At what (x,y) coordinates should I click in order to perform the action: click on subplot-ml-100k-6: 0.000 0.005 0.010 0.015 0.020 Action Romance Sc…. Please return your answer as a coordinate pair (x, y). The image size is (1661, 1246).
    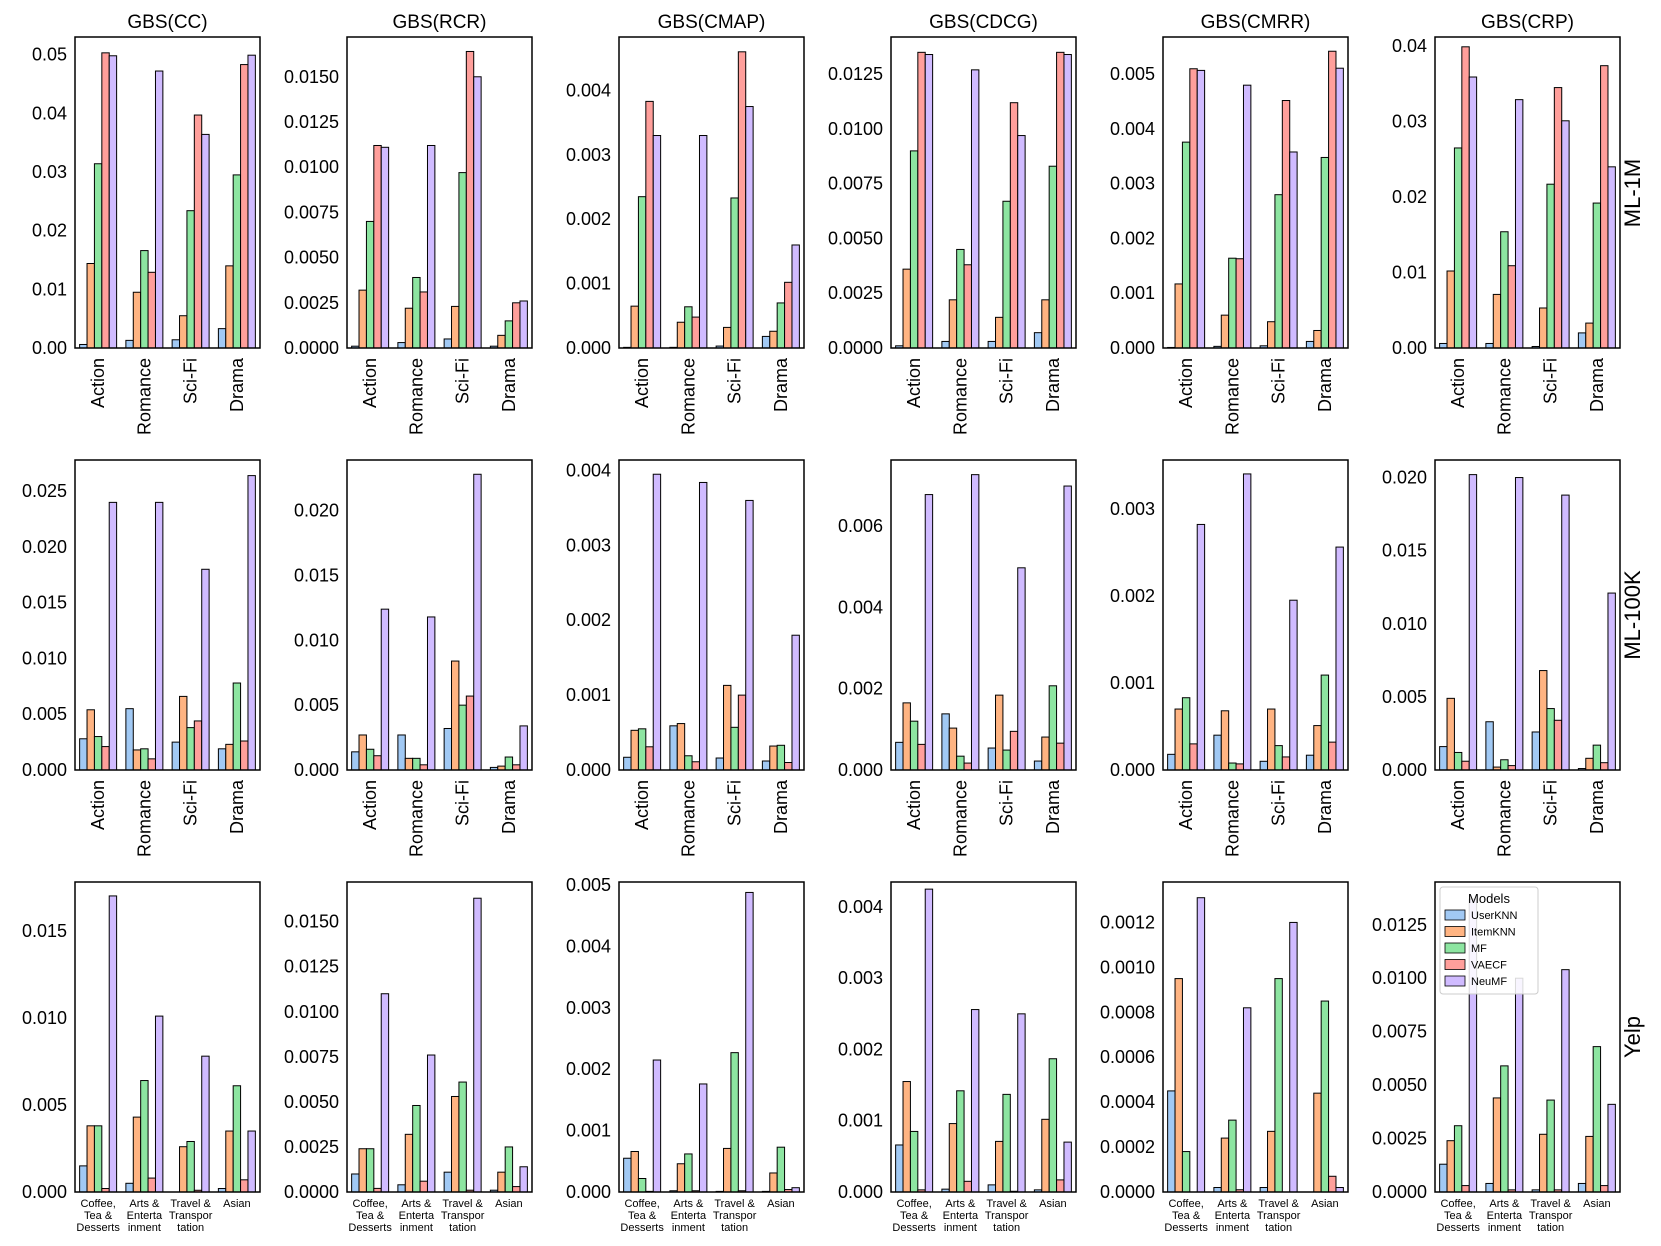
    Looking at the image, I should click on (1501, 658).